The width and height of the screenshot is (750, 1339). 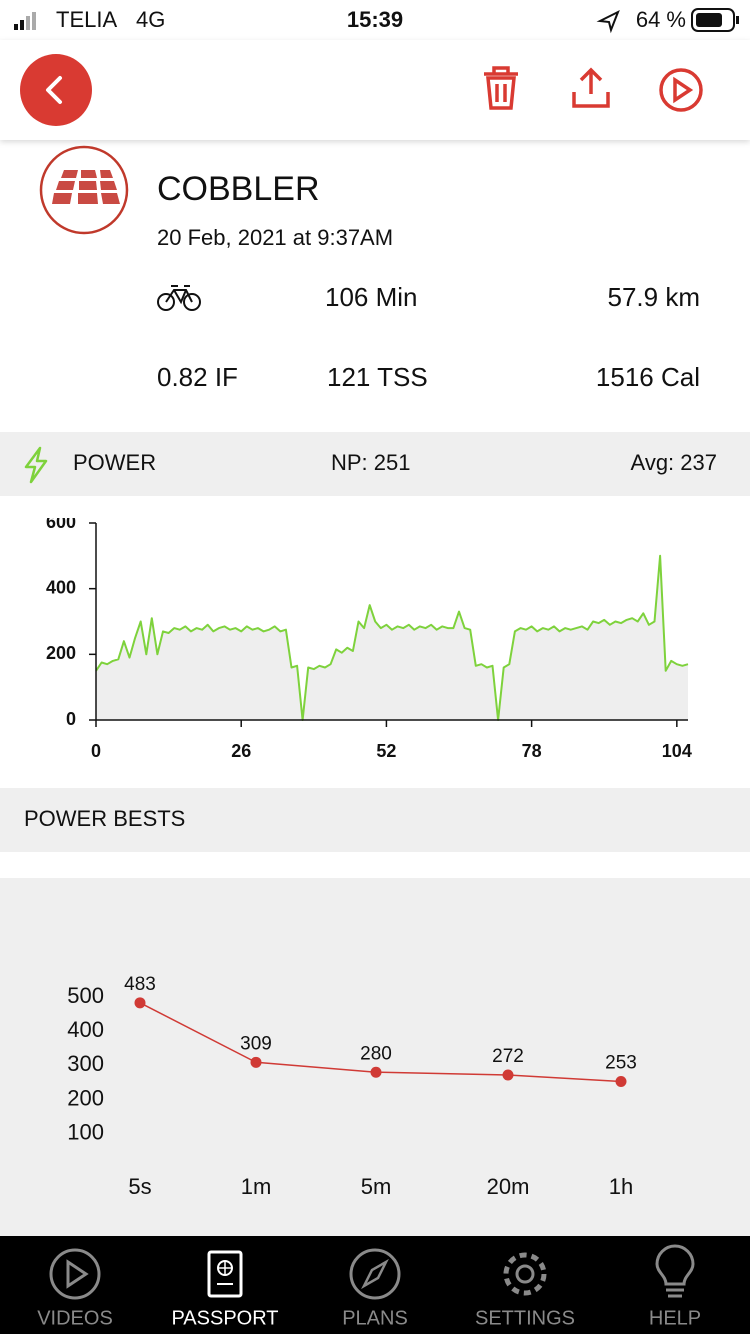 I want to click on tab-label: HELP, so click(x=675, y=1318).